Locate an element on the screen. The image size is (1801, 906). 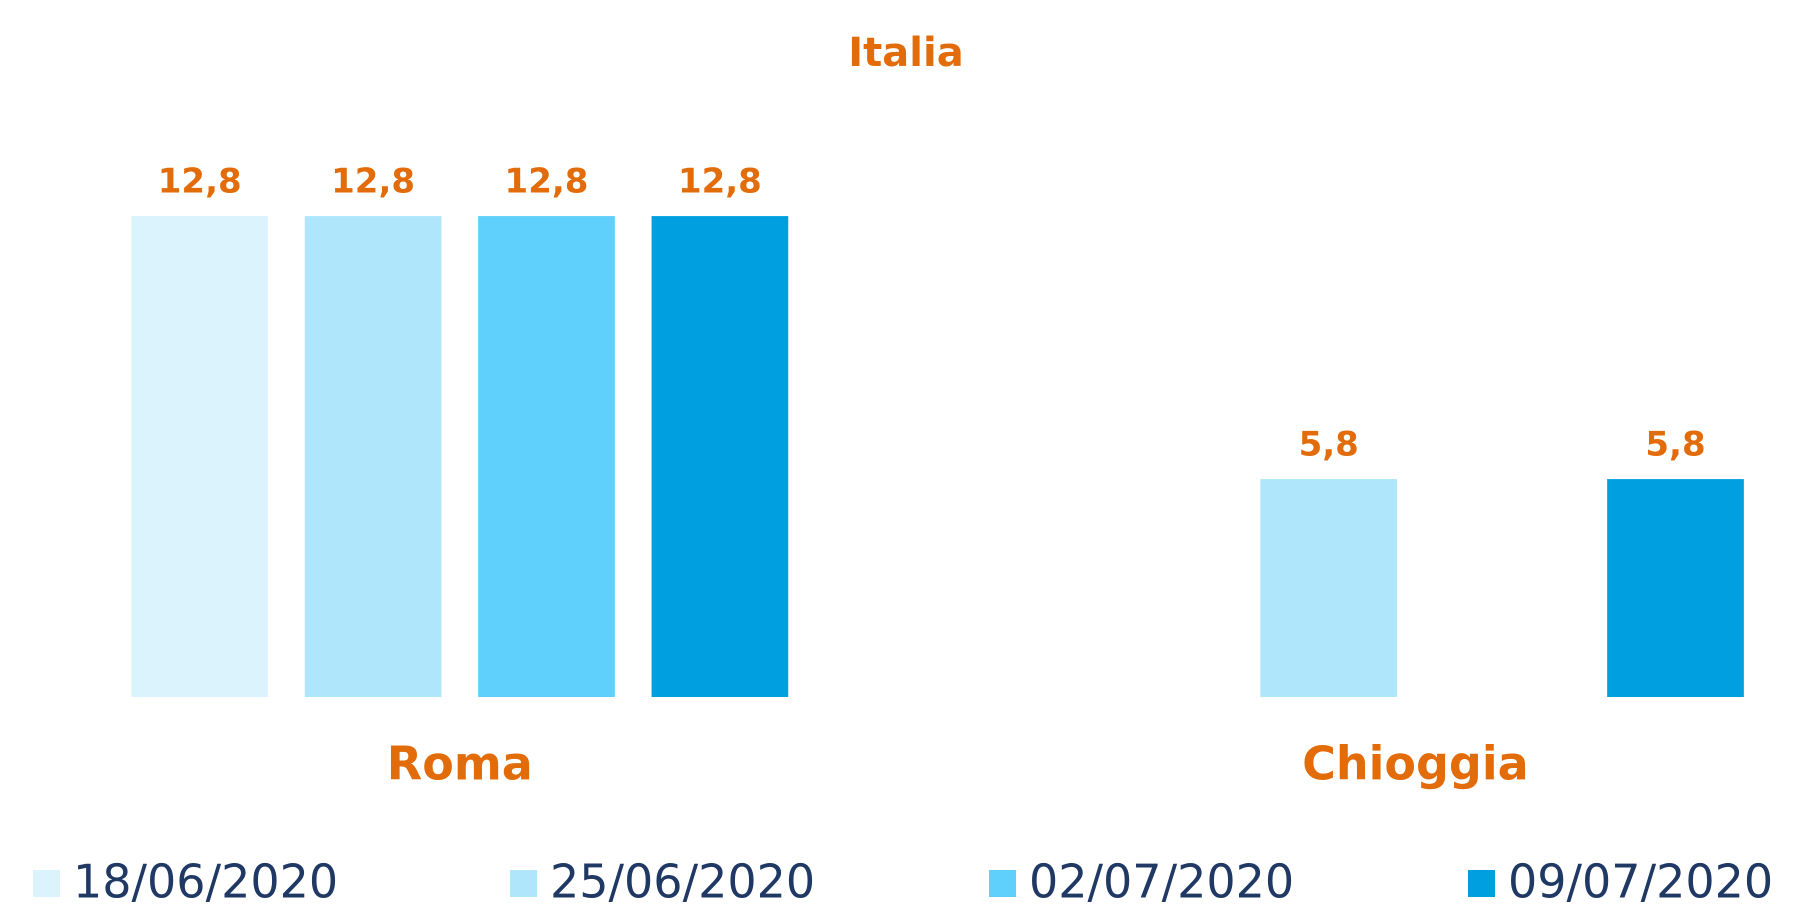
legend-label: 09/07/2020 is located at coordinates (1640, 880).